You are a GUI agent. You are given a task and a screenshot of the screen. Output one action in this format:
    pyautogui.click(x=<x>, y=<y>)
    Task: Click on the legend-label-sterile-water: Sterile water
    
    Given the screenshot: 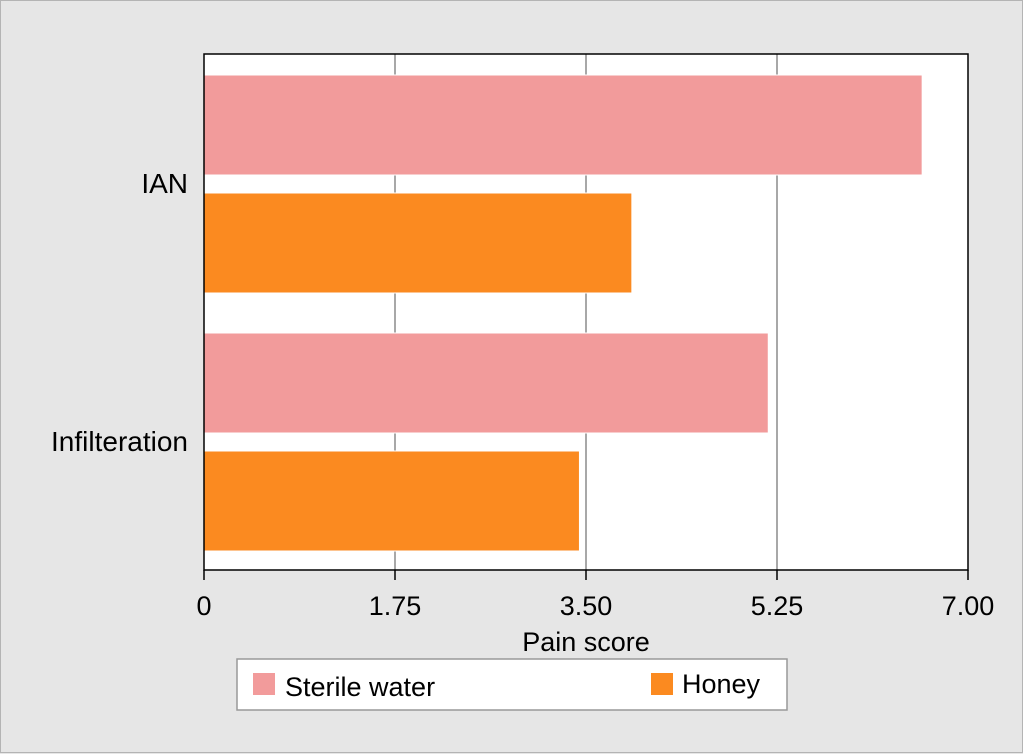 What is the action you would take?
    pyautogui.click(x=360, y=687)
    